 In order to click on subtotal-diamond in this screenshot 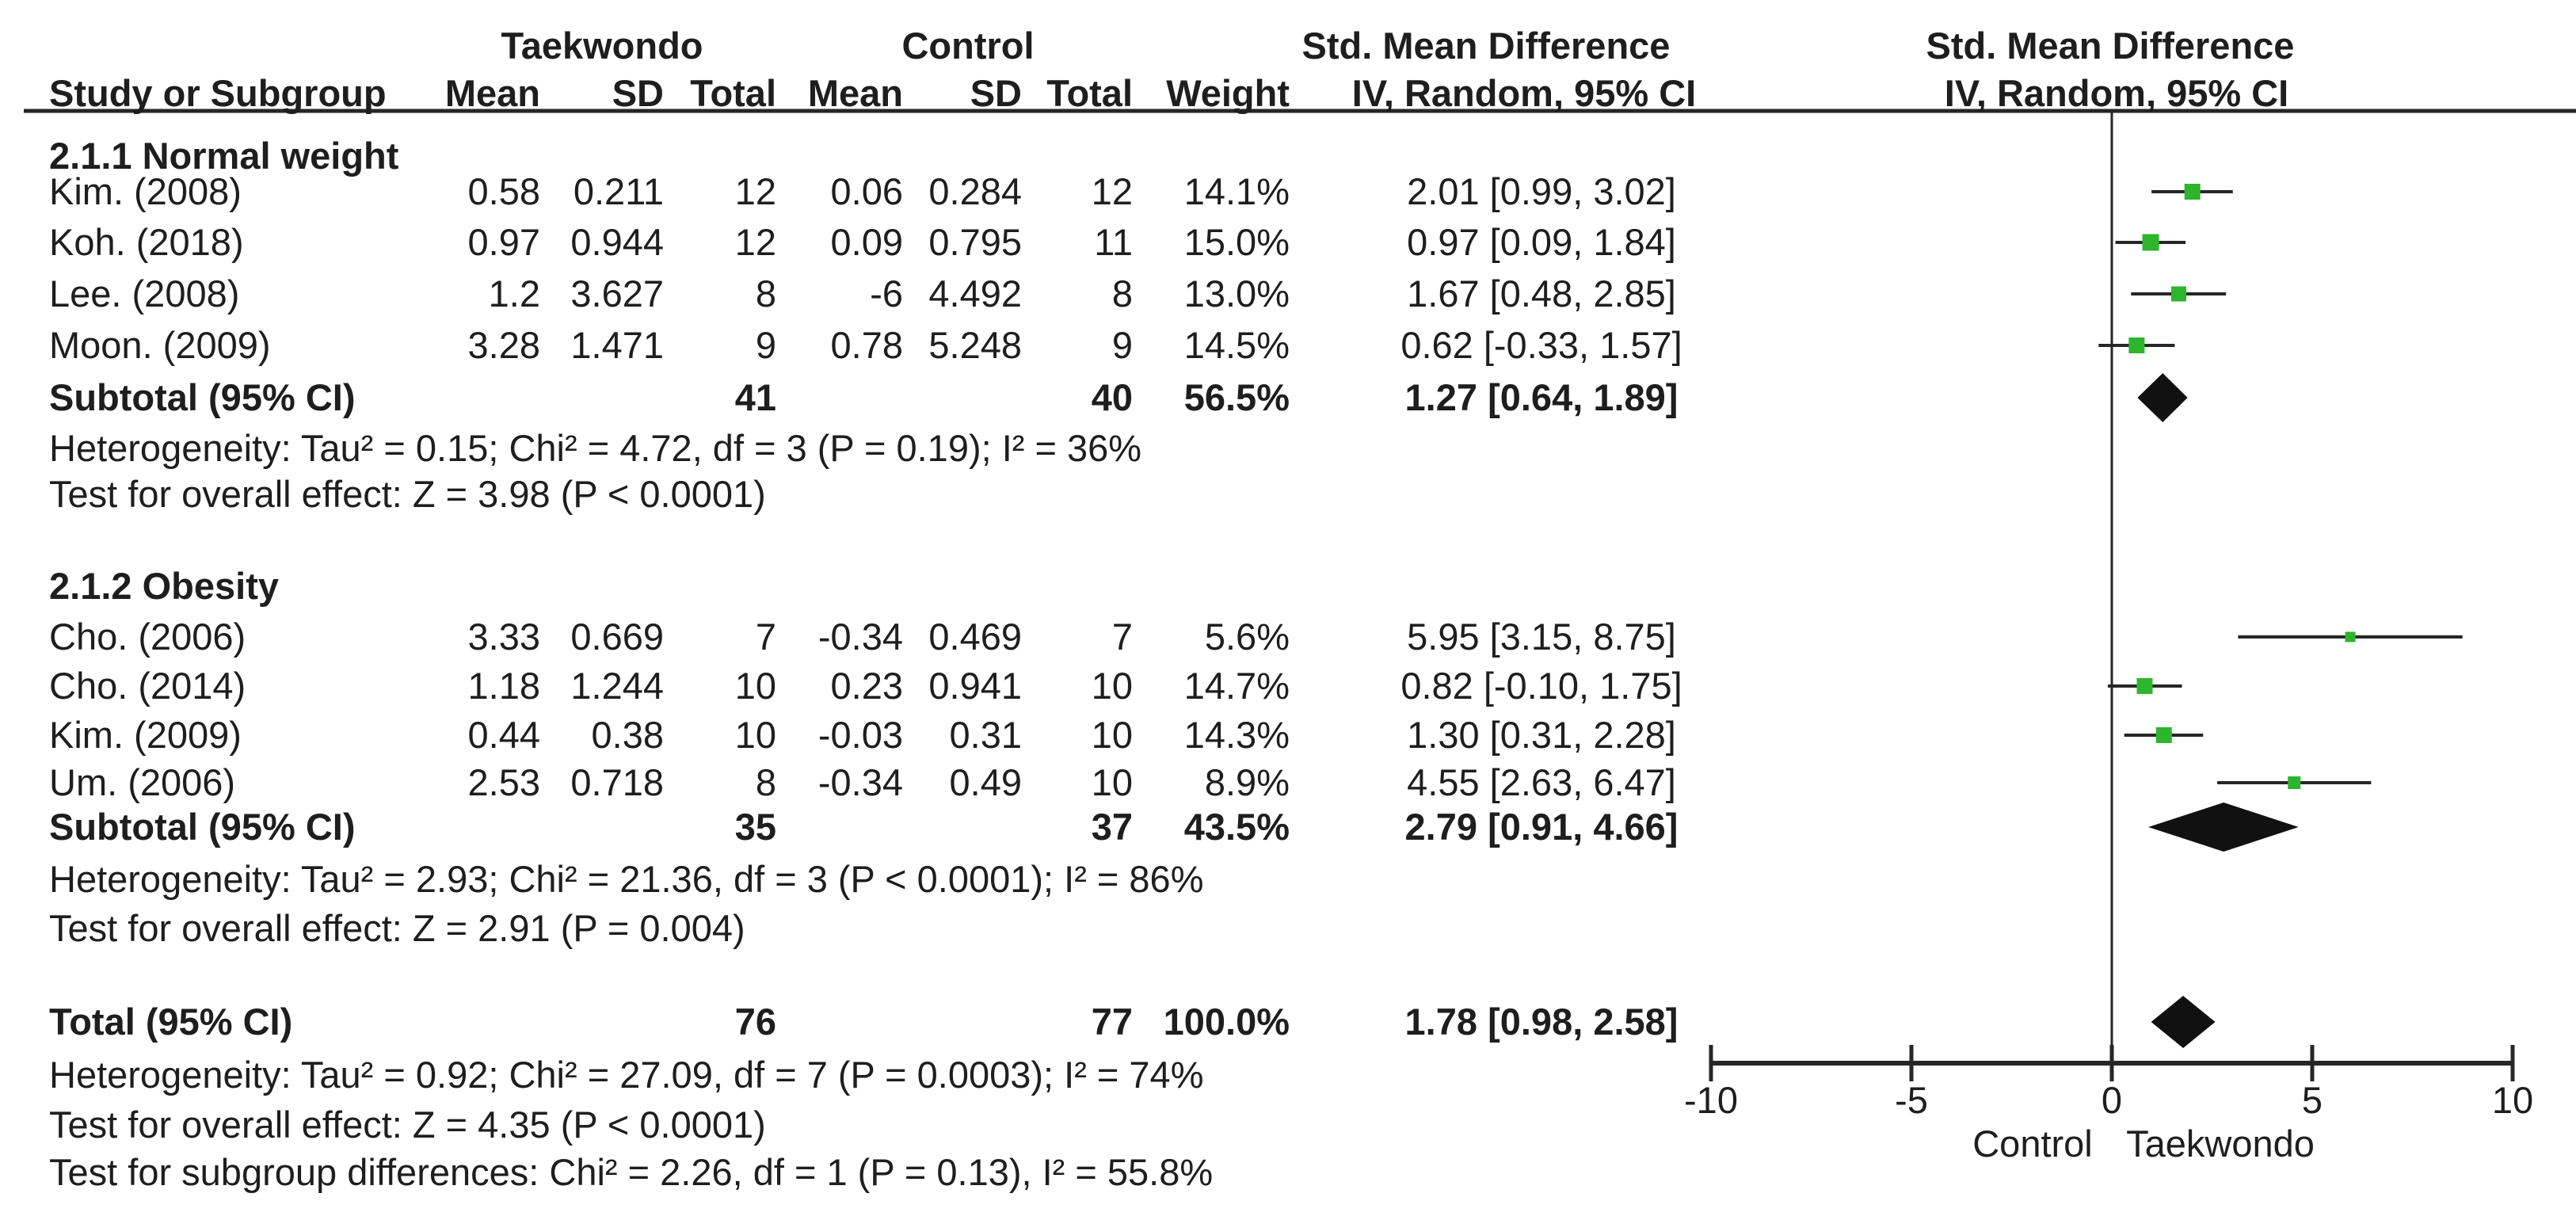, I will do `click(2162, 398)`.